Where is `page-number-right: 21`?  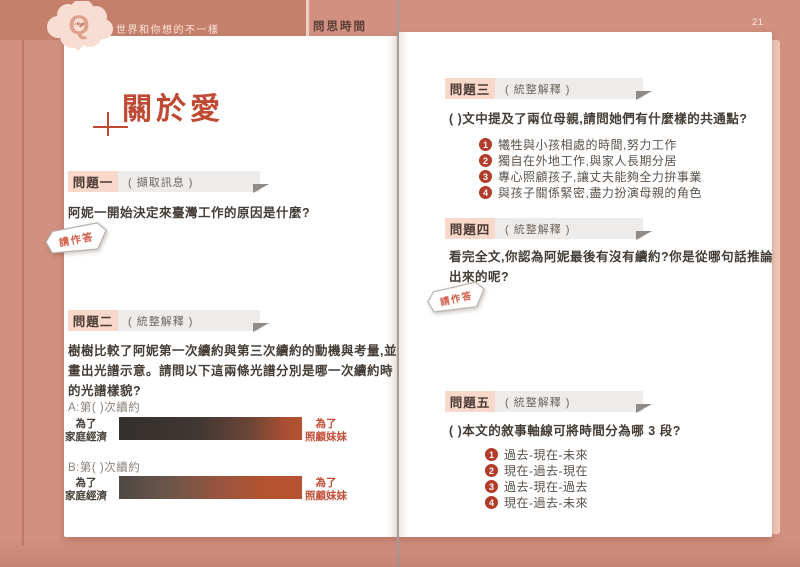 page-number-right: 21 is located at coordinates (758, 22).